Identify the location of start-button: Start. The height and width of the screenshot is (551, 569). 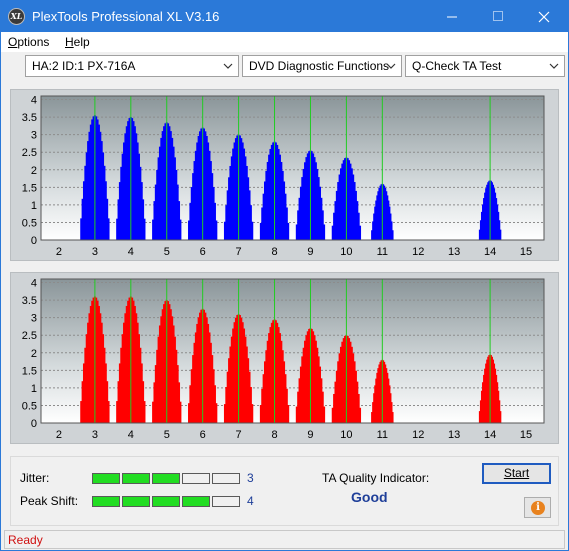
(516, 473).